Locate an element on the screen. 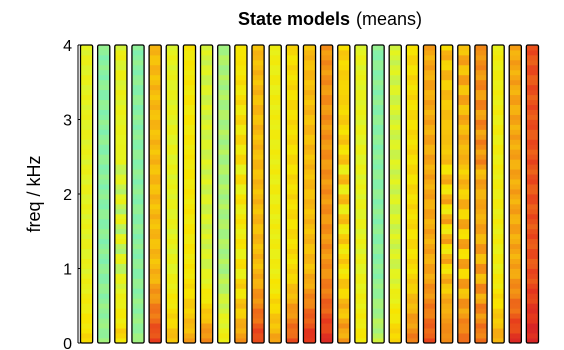 The width and height of the screenshot is (564, 350). y-axis-label: freq / kHz is located at coordinates (34, 193).